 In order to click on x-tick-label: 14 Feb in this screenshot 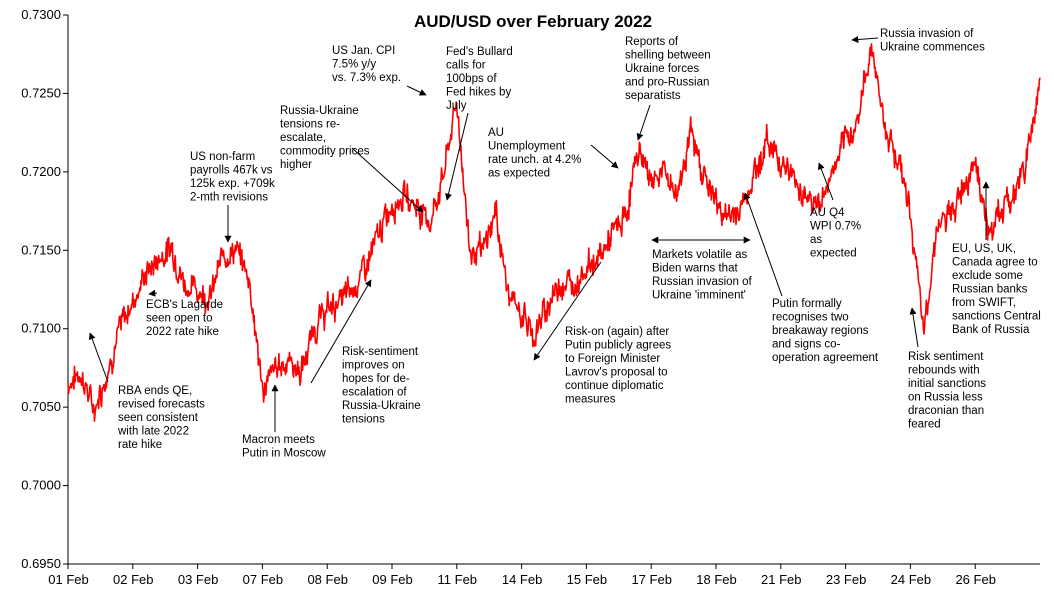, I will do `click(522, 579)`.